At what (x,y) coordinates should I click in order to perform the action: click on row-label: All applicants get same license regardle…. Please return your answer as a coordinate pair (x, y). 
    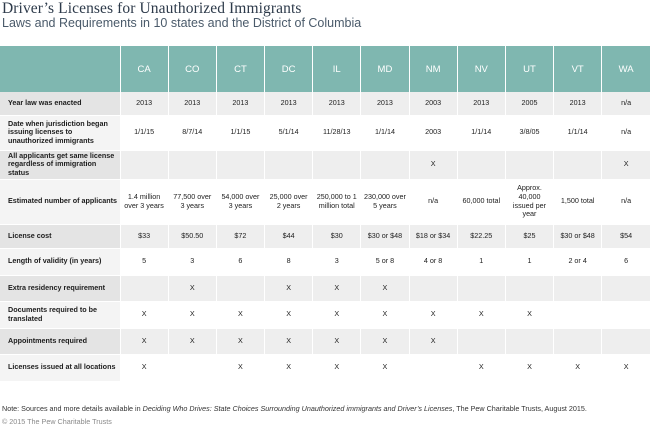
    Looking at the image, I should click on (60, 165).